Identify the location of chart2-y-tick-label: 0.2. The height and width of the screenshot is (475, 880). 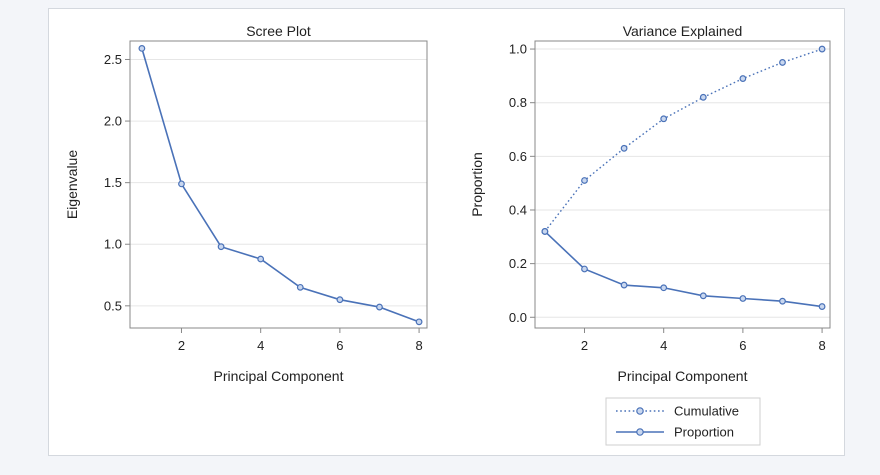
(518, 263).